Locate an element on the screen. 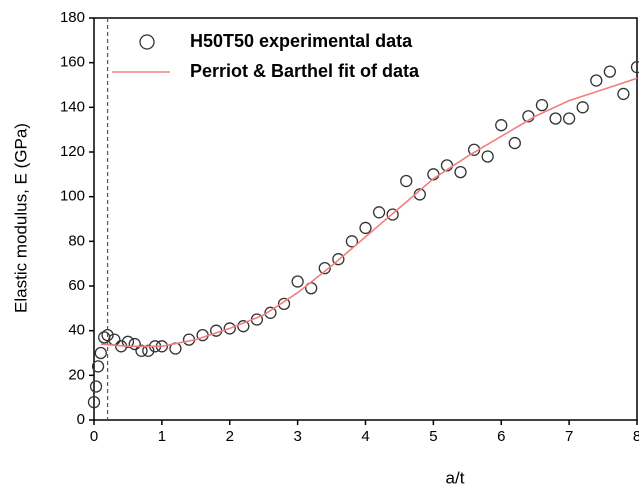 This screenshot has width=639, height=499. x-tick-label: 6 is located at coordinates (501, 436).